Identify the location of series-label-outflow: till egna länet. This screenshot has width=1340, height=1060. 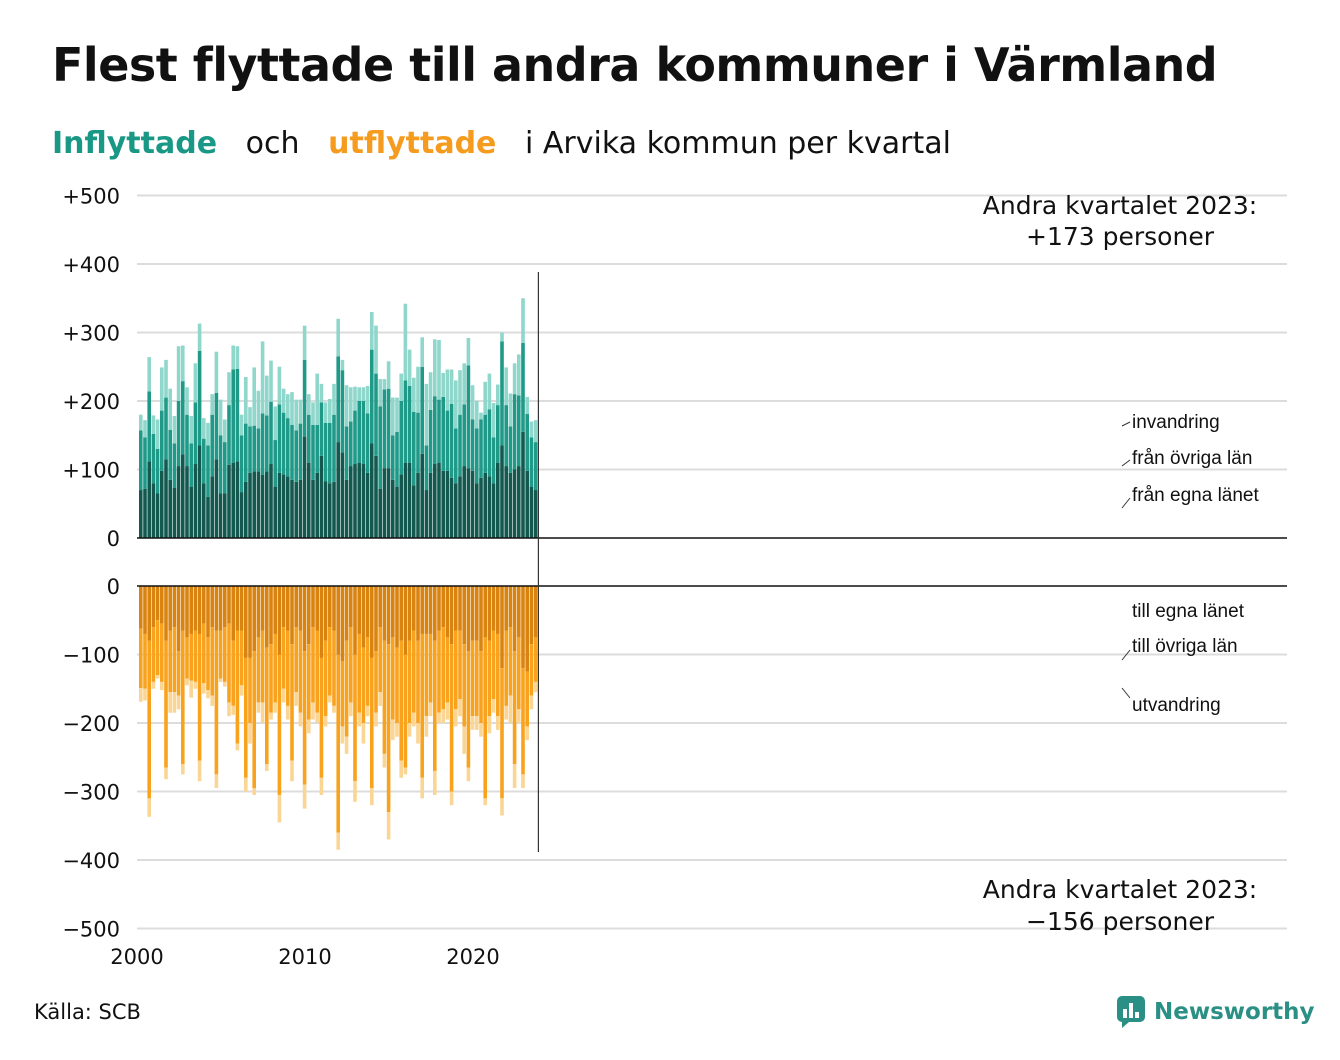
(1188, 611).